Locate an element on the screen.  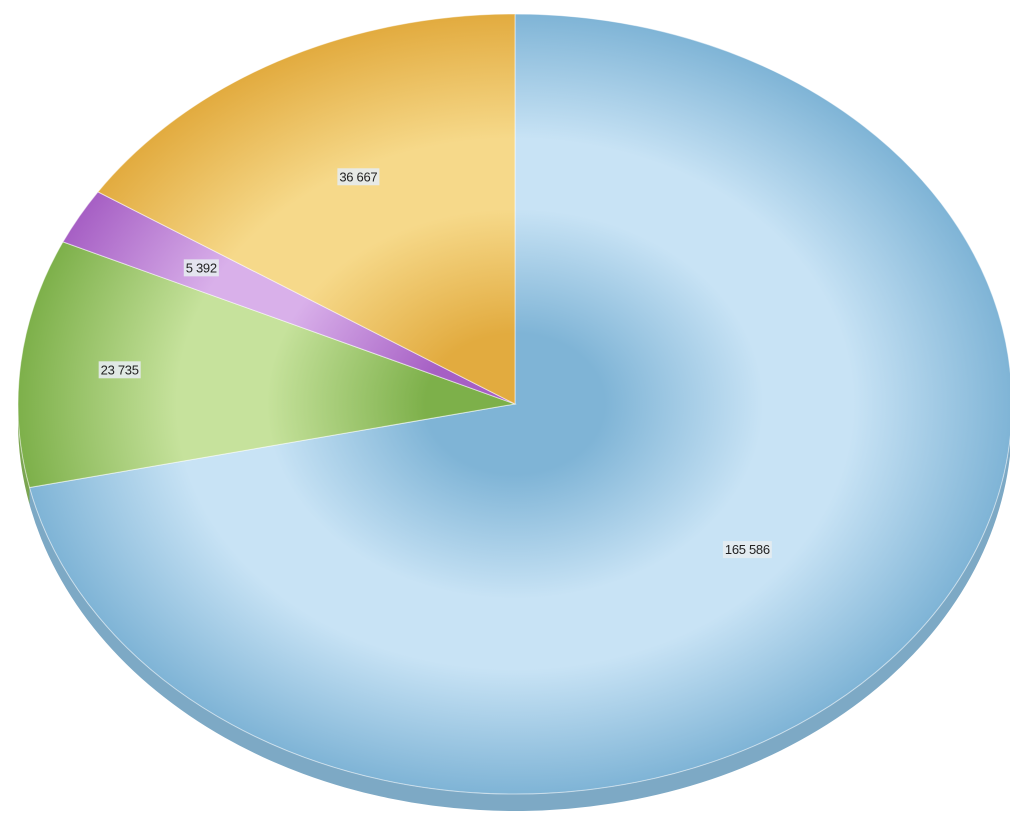
slice-label-text: 23 735 is located at coordinates (120, 369).